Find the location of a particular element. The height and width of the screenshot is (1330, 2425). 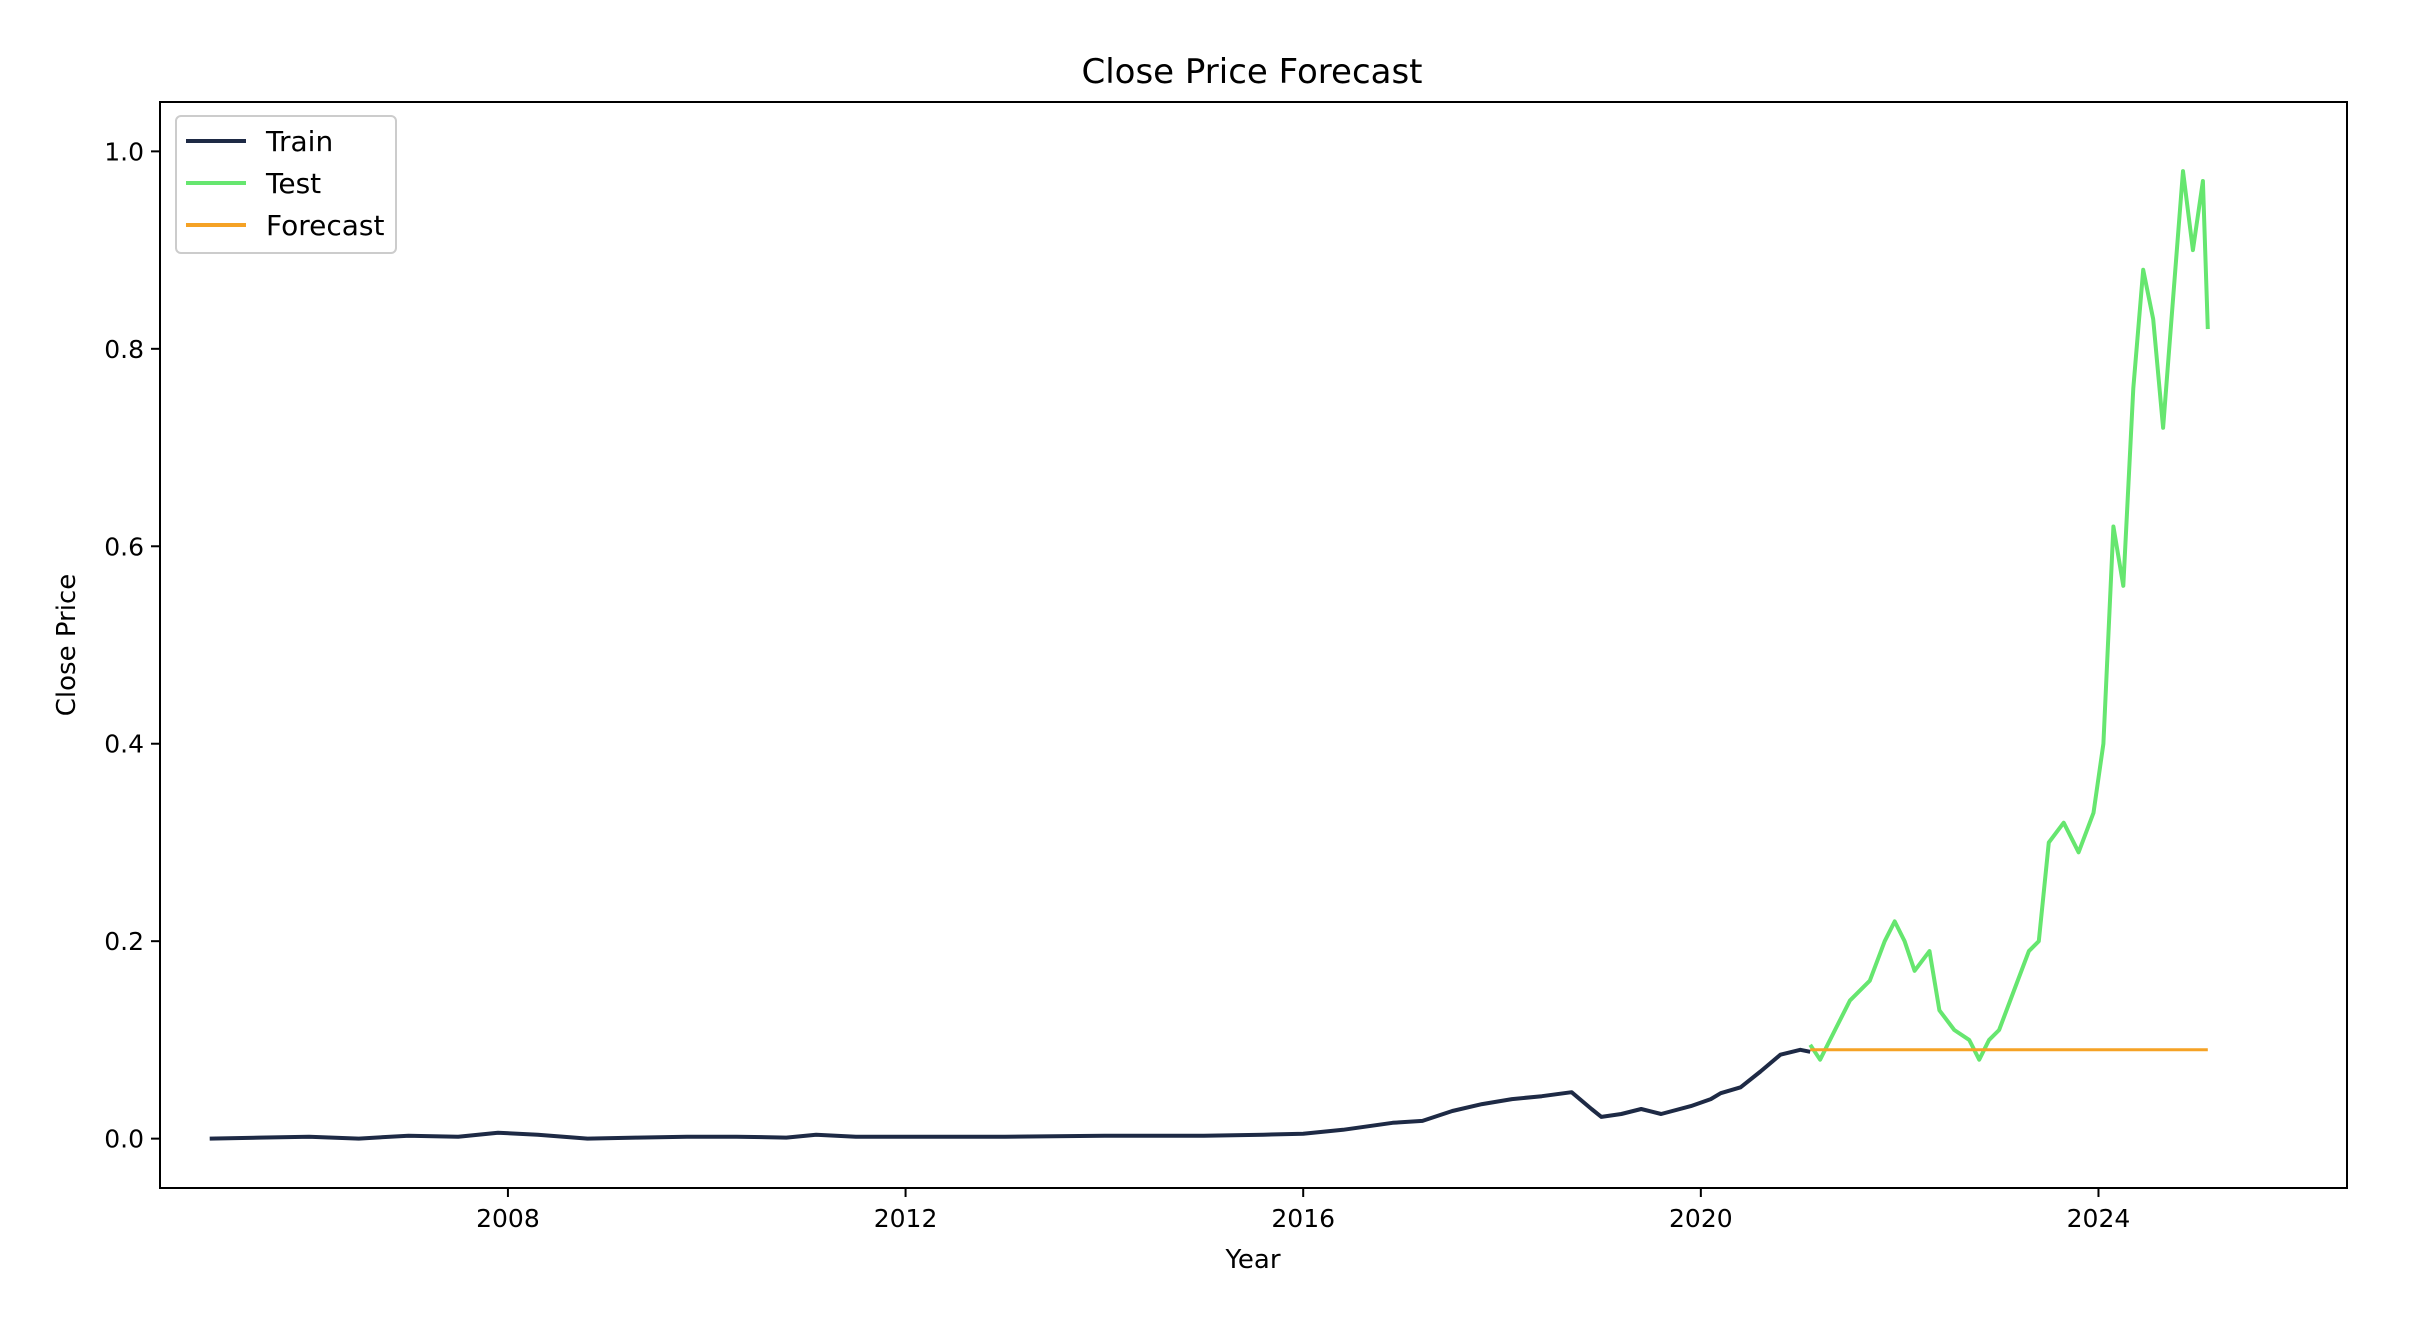

legend-label-train: Train is located at coordinates (299, 141).